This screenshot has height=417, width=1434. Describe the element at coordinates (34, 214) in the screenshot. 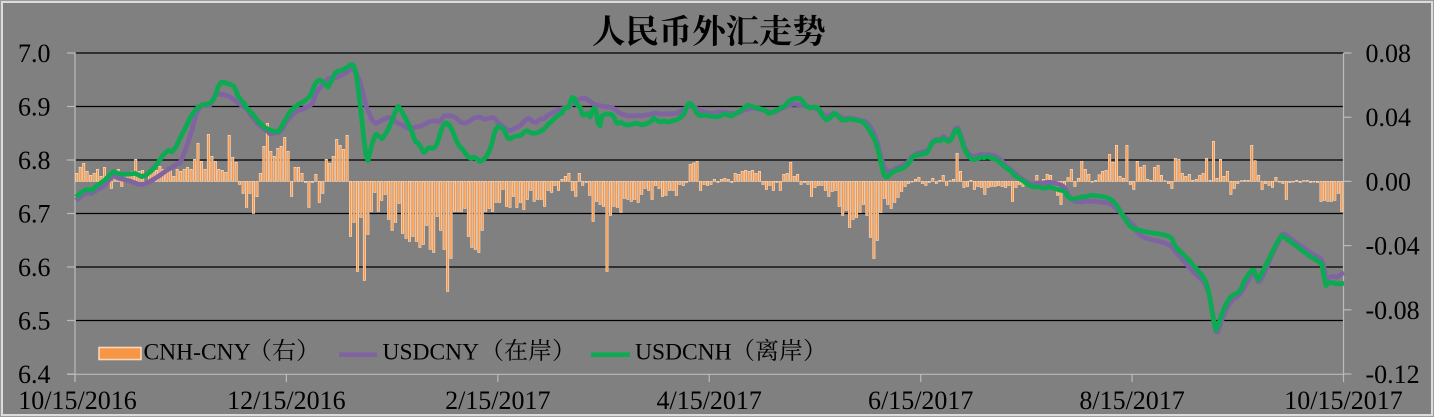

I see `svg-text: 6.7` at that location.